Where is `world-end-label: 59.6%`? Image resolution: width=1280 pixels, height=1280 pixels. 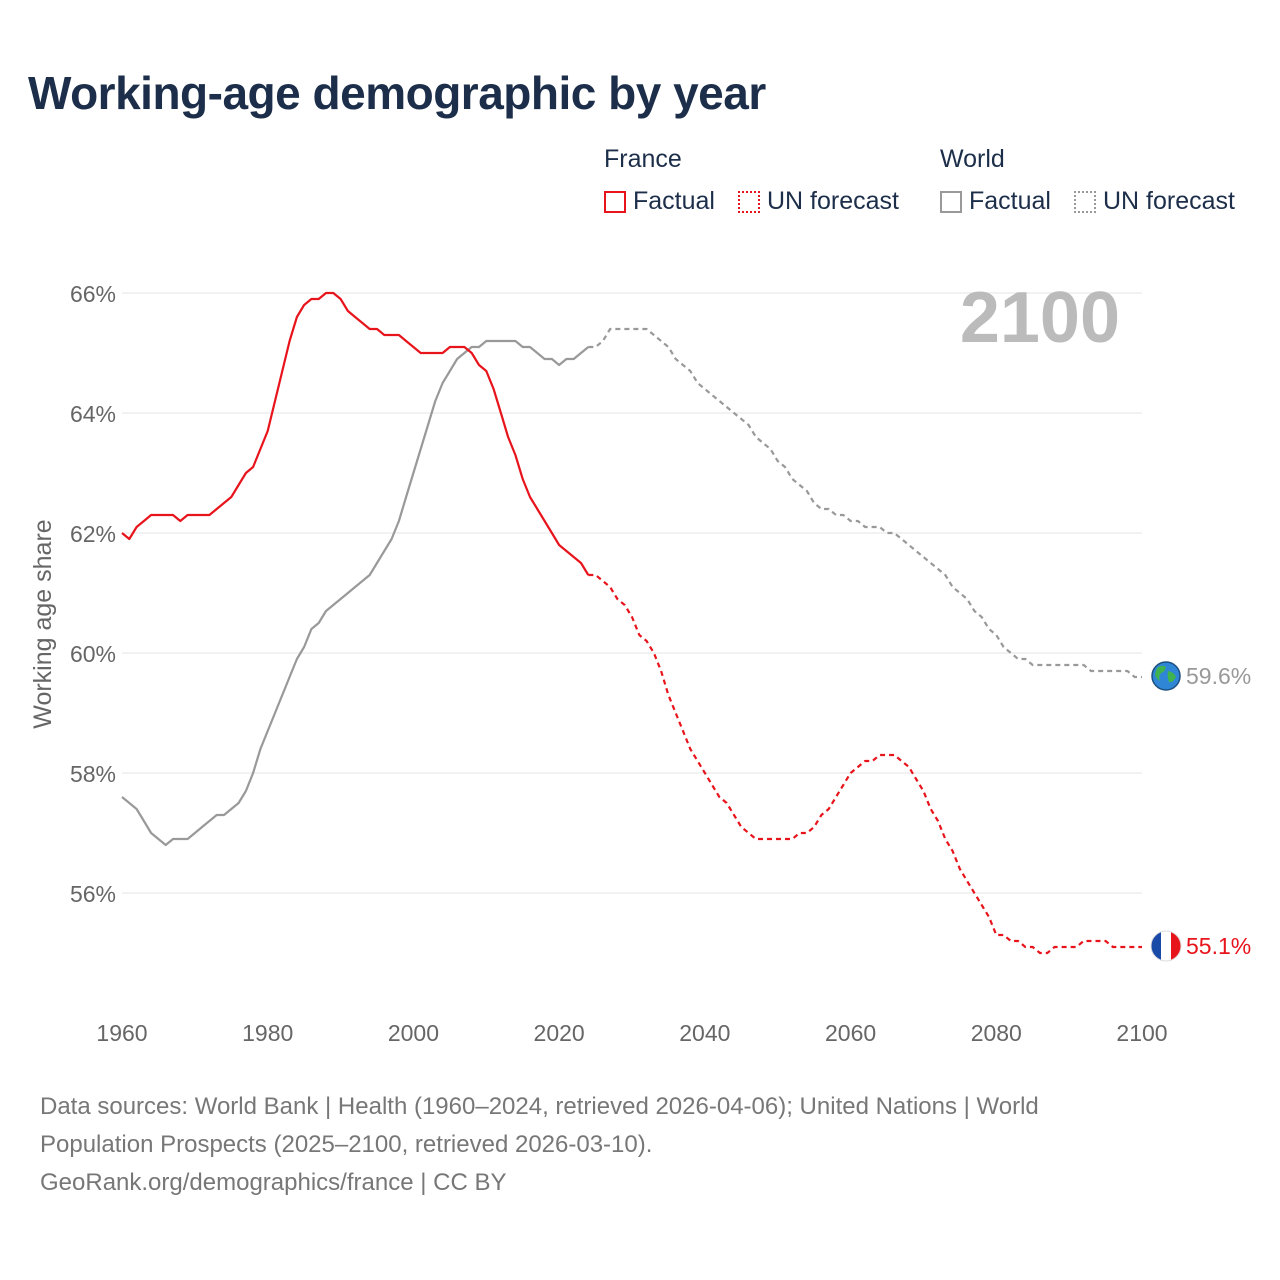 world-end-label: 59.6% is located at coordinates (1218, 676).